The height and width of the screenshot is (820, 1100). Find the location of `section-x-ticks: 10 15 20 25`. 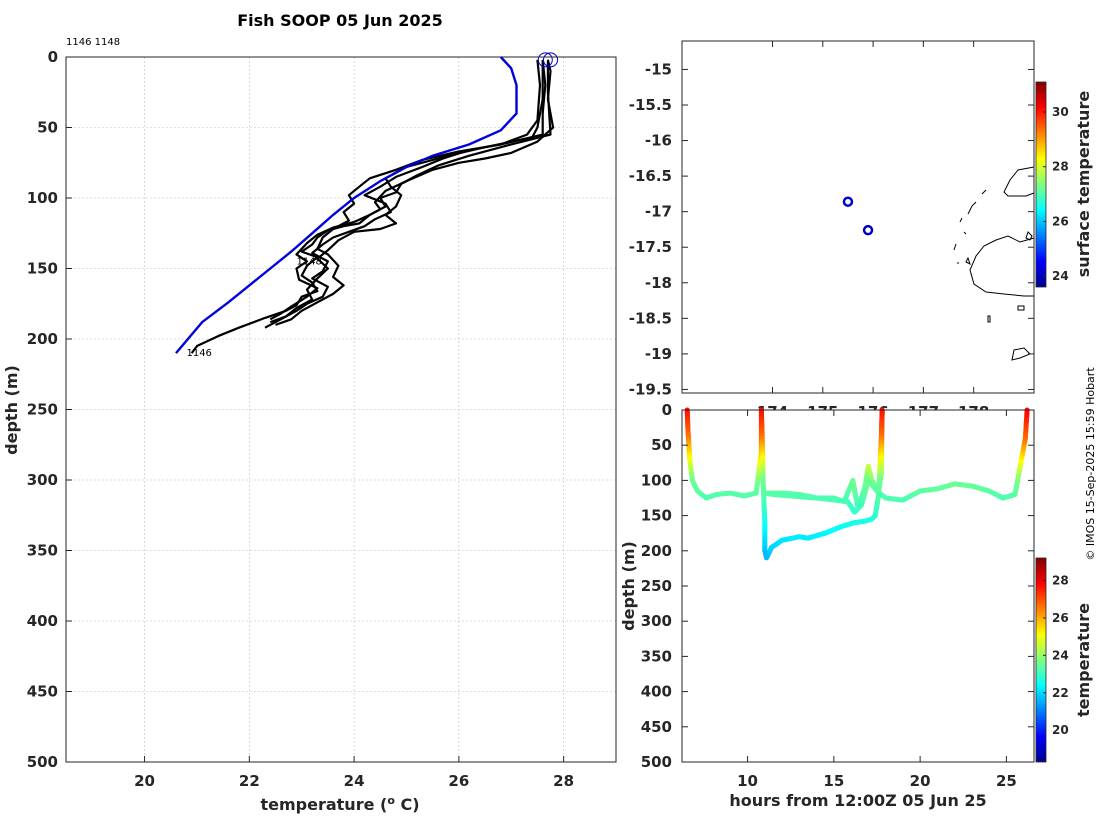

section-x-ticks: 10 15 20 25 is located at coordinates (877, 600).